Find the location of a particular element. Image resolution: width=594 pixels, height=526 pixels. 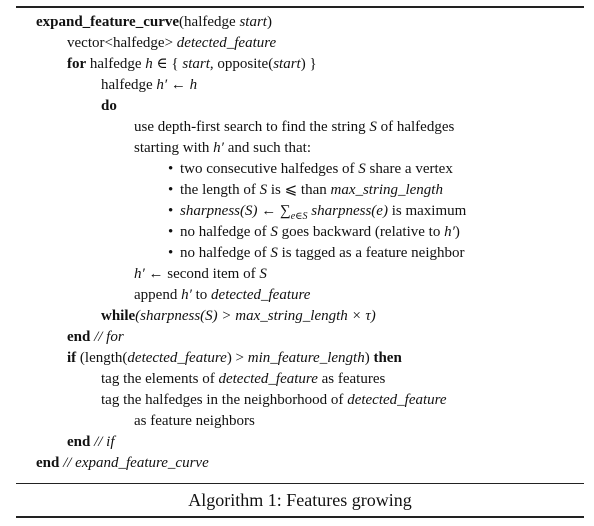

top-rule is located at coordinates (300, 7).